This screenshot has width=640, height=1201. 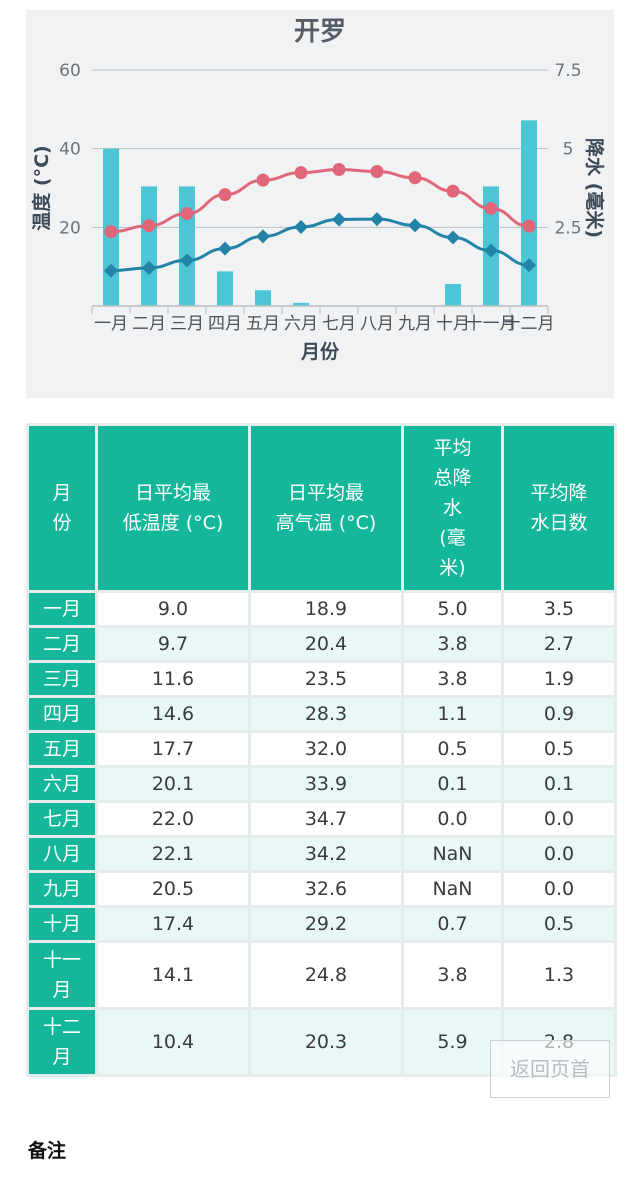 What do you see at coordinates (326, 523) in the screenshot?
I see `header-line: 高气温 (°C)` at bounding box center [326, 523].